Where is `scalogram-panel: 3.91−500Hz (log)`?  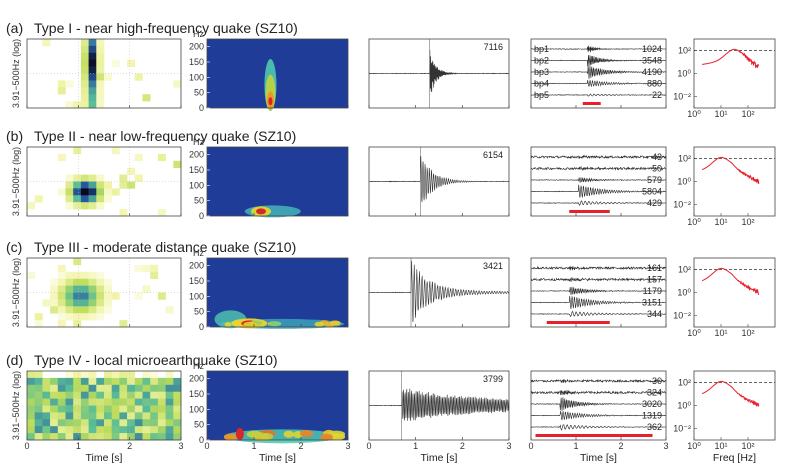
scalogram-panel: 3.91−500Hz (log) is located at coordinates (96, 292).